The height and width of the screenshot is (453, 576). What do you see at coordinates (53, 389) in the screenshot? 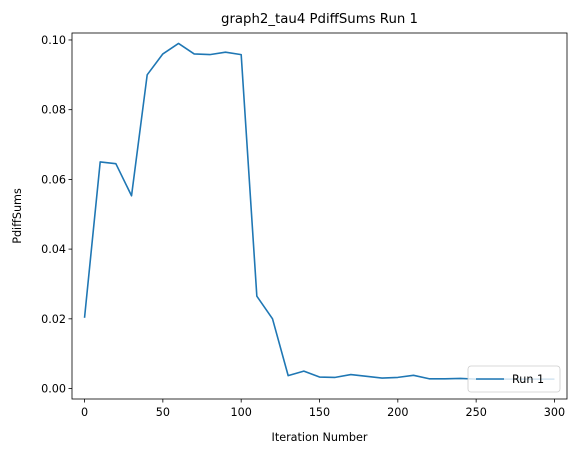
I see `y-tick-label: 0.00` at bounding box center [53, 389].